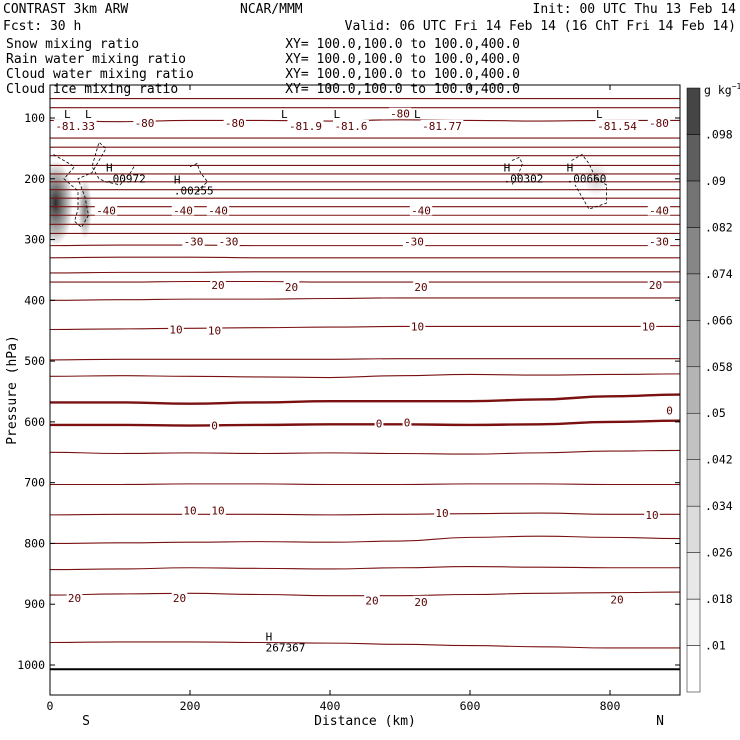  Describe the element at coordinates (722, 89) in the screenshot. I see `colorbar-unit: g kg−1` at that location.